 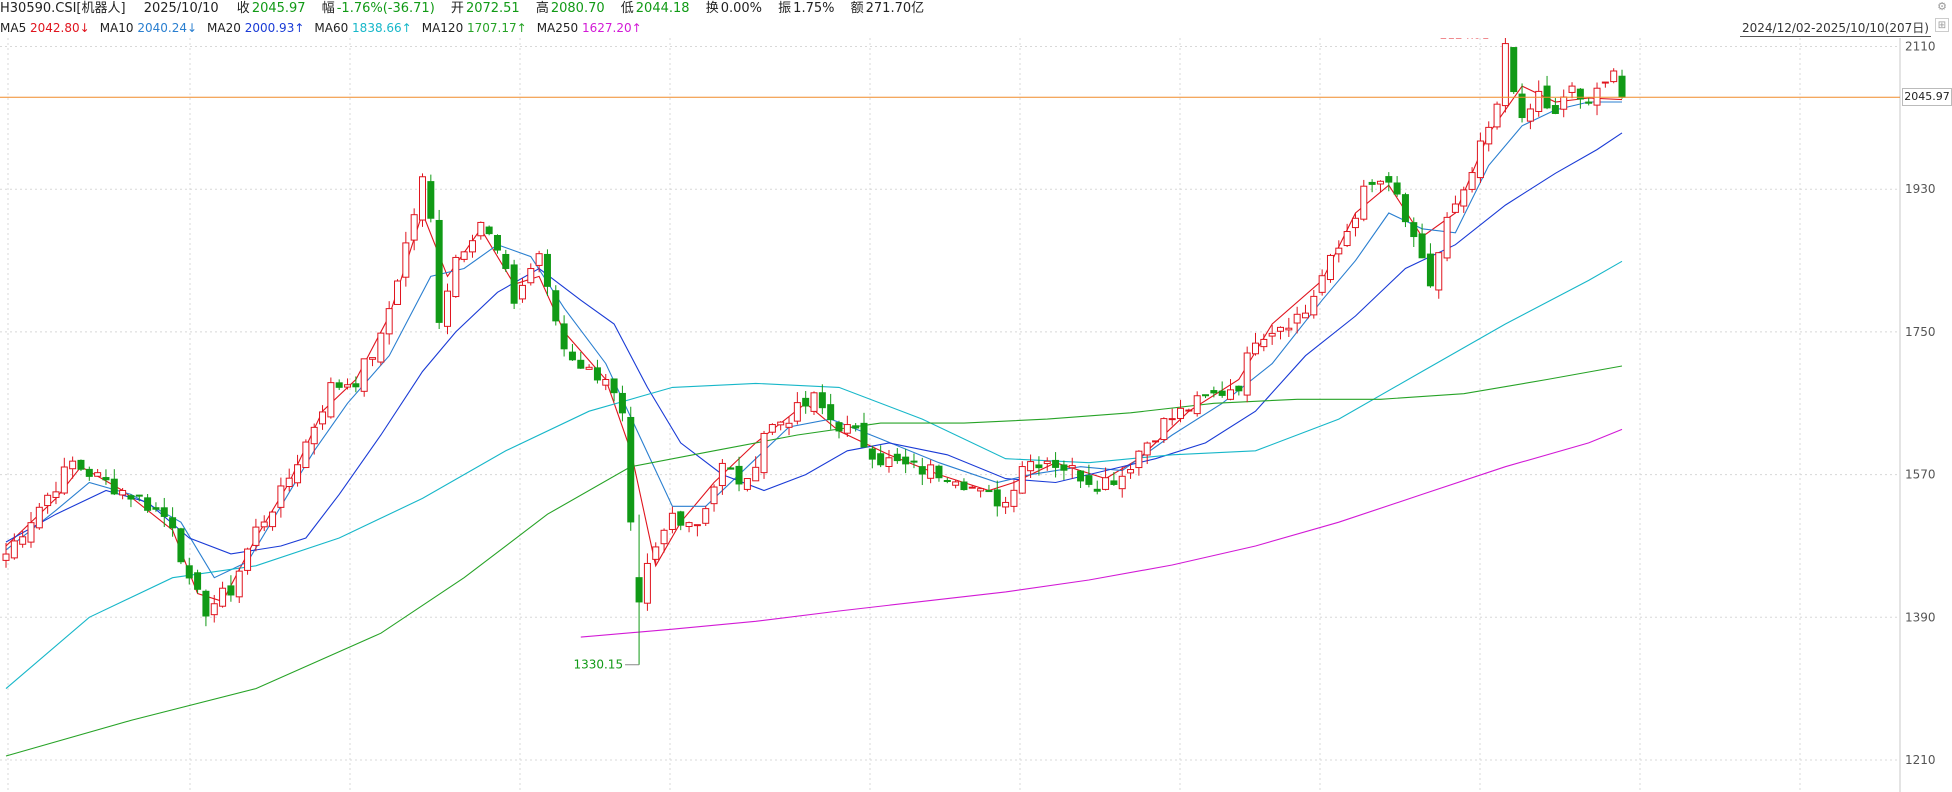 What do you see at coordinates (1920, 47) in the screenshot?
I see `y-tick-label: 2110` at bounding box center [1920, 47].